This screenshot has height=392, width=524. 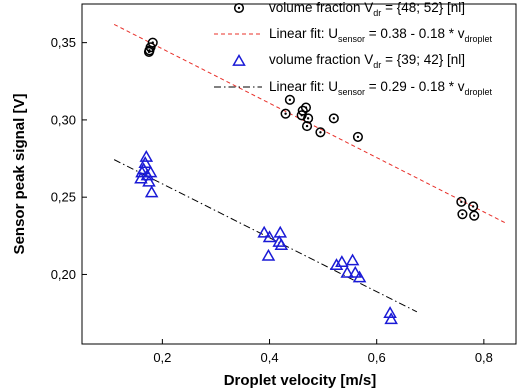 I want to click on legend-entry: volume fraction Vdr = {48; 52} [nl], so click(x=367, y=9).